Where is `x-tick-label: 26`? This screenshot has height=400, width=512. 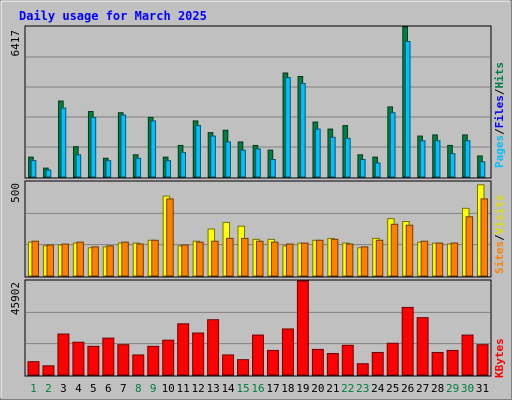 x-tick-label: 26 is located at coordinates (407, 388).